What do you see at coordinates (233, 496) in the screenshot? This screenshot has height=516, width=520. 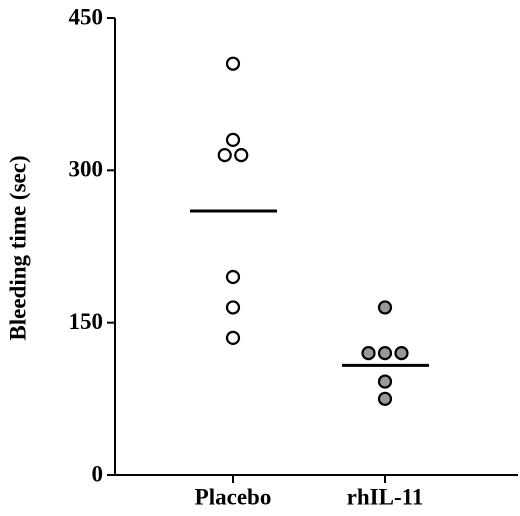 I see `x-tick-label: Placebo` at bounding box center [233, 496].